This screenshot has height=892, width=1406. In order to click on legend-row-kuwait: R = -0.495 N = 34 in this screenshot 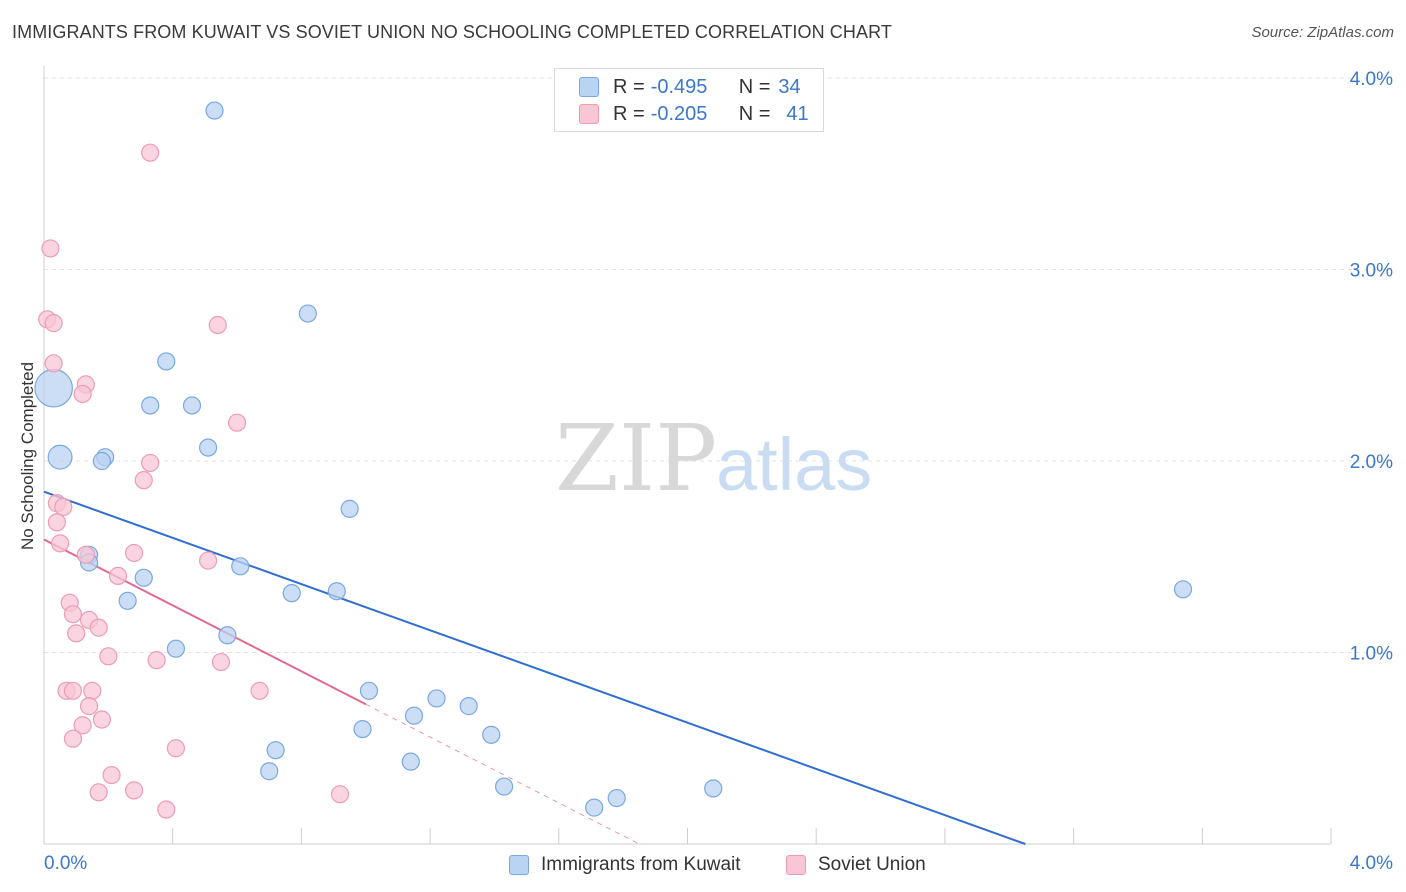, I will do `click(690, 87)`.